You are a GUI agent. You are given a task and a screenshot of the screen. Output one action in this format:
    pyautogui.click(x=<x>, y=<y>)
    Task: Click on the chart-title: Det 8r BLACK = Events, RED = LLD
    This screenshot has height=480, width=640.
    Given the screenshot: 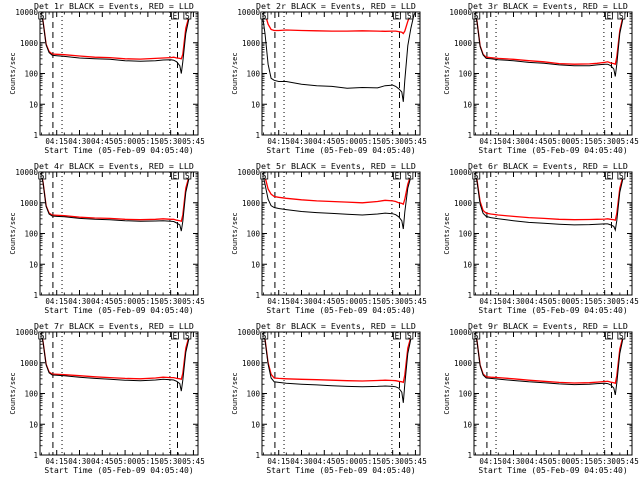 What is the action you would take?
    pyautogui.click(x=336, y=326)
    